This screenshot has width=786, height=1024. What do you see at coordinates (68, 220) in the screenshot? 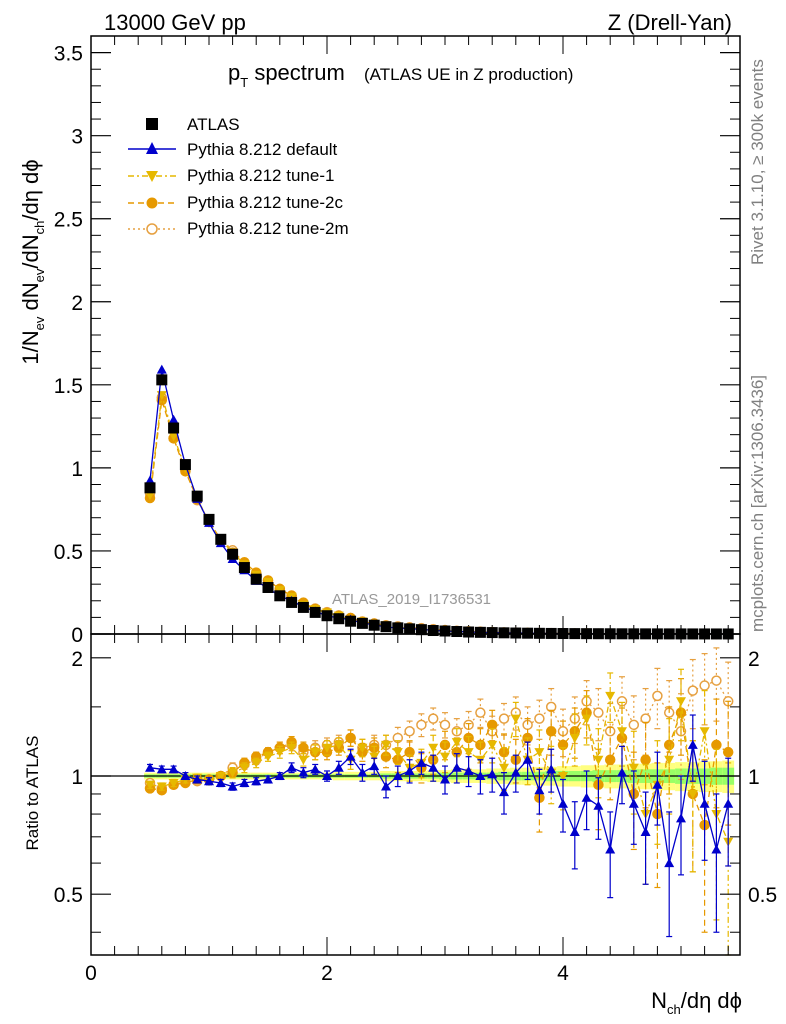
I see `y-tick-label: 2.5` at bounding box center [68, 220].